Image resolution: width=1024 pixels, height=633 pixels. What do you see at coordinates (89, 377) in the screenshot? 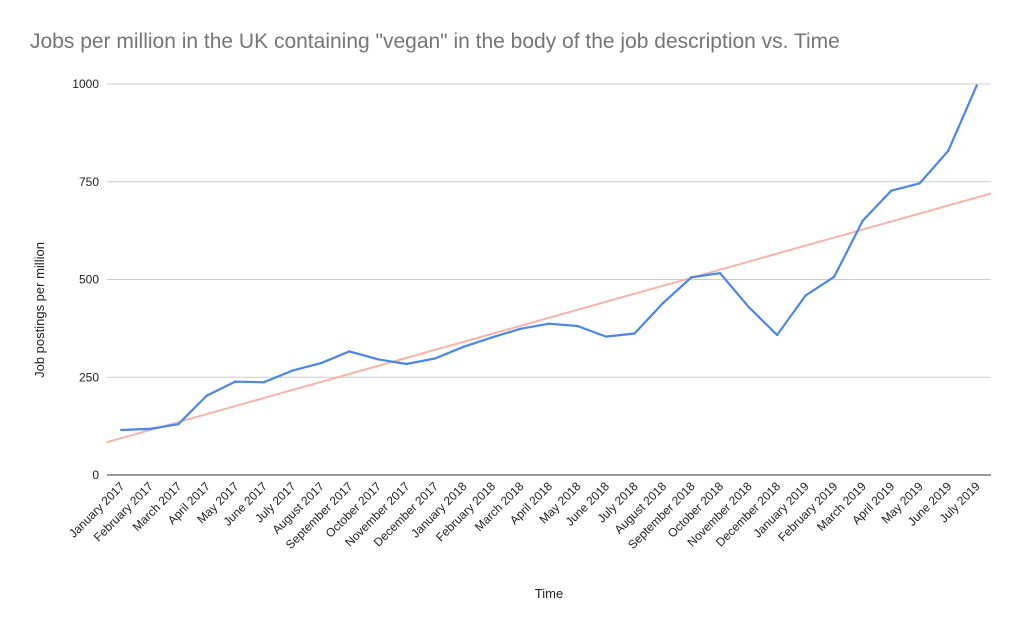
I see `y-tick-label: 250` at bounding box center [89, 377].